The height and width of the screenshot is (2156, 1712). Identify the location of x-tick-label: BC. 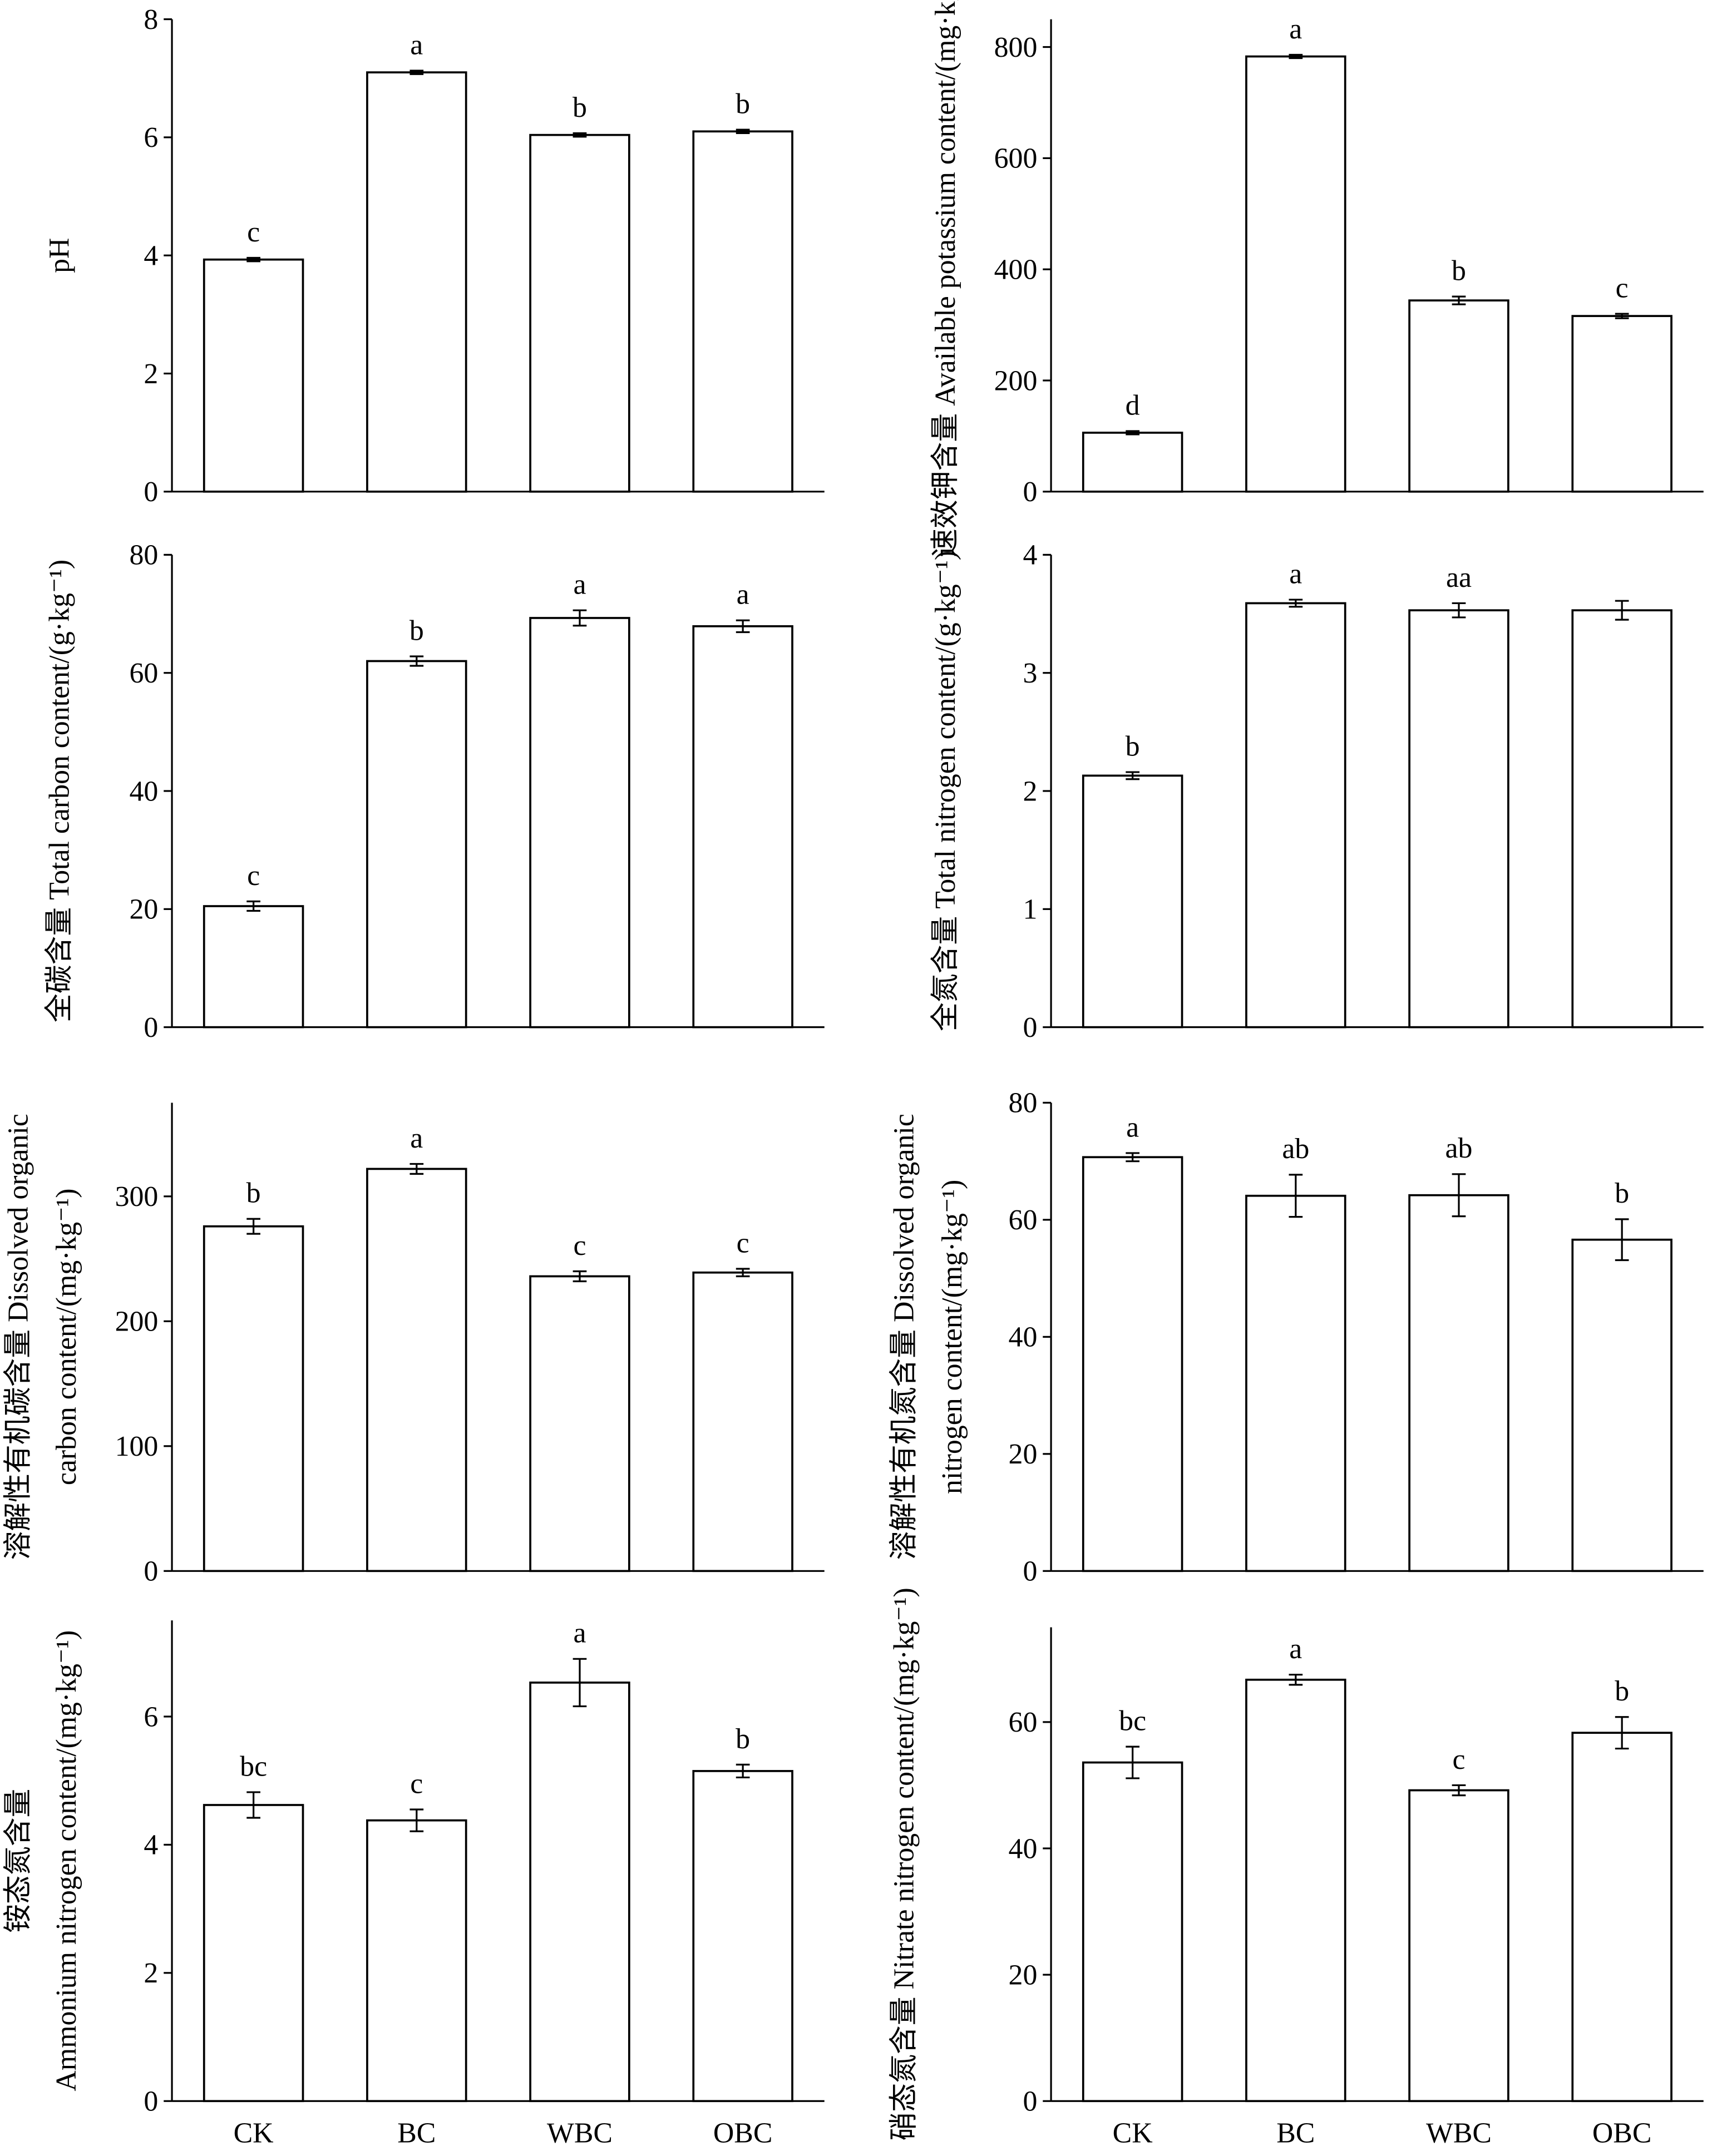
(1296, 2133).